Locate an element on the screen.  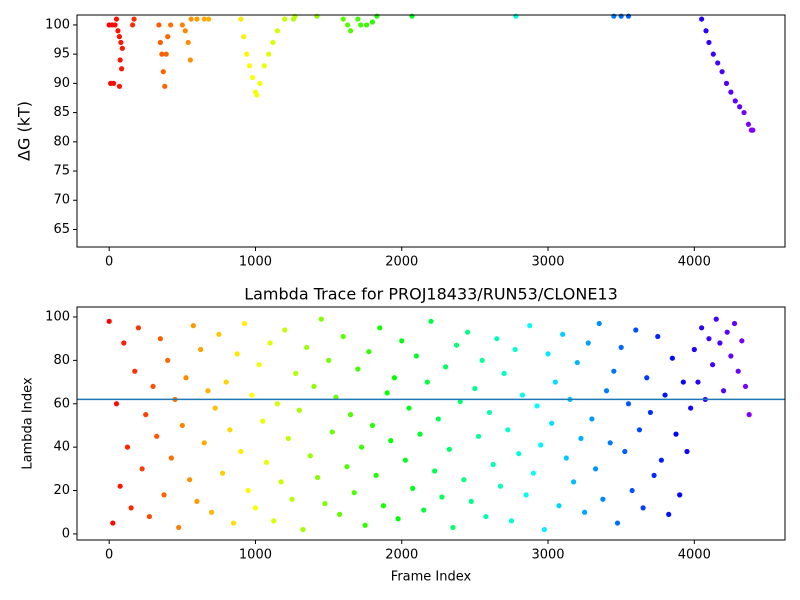
y-tick-label: 90 is located at coordinates (61, 83).